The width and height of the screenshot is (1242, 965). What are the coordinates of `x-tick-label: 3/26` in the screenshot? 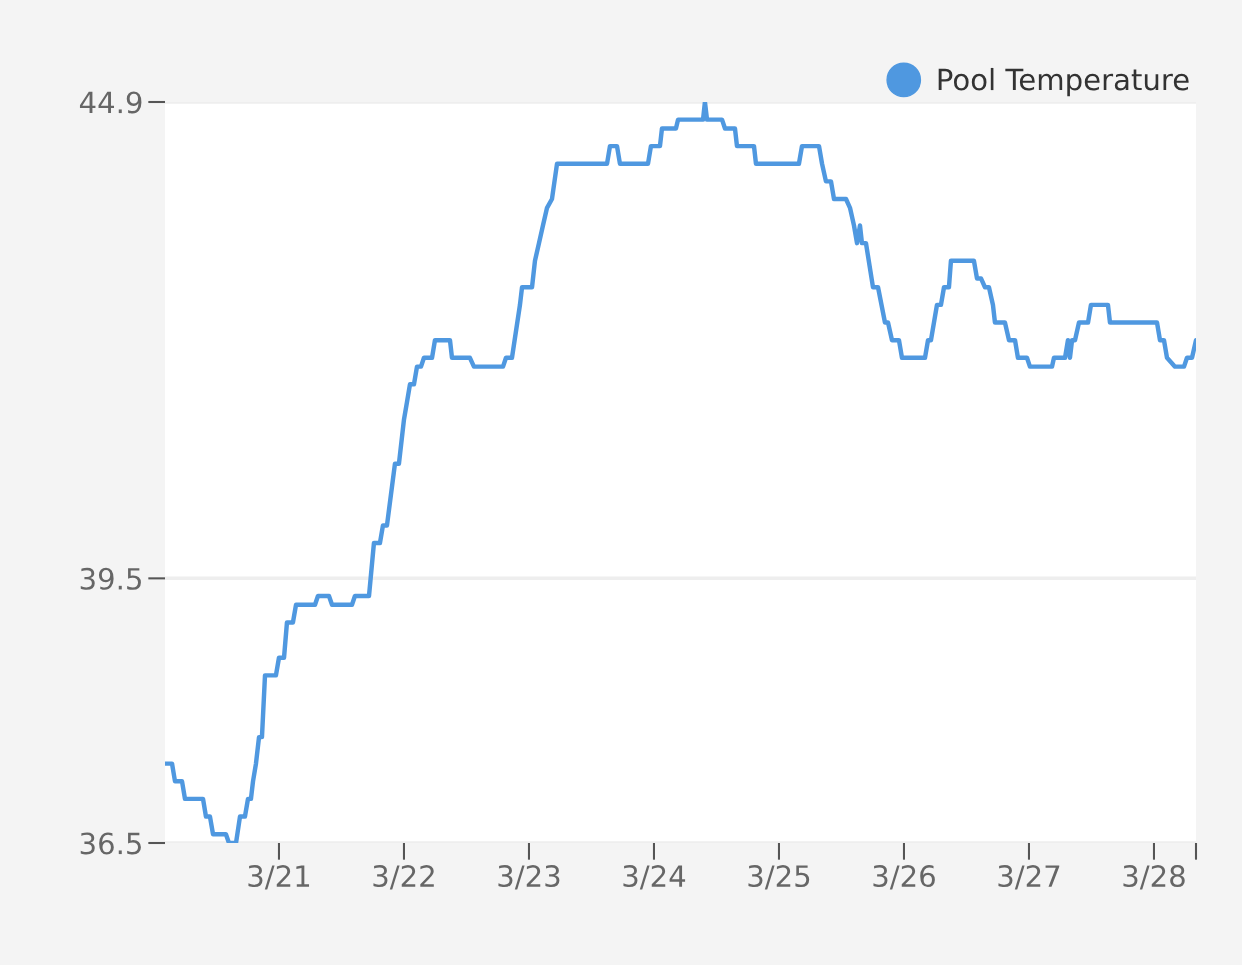 It's located at (904, 877).